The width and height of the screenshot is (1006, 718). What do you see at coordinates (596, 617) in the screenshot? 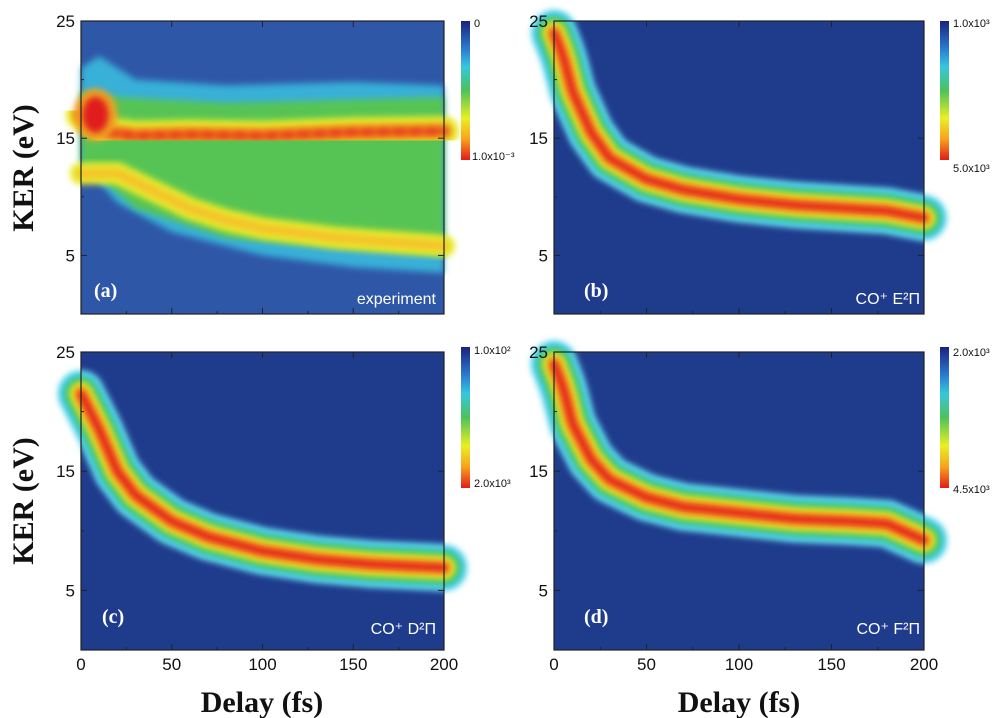
I see `panel-d-label: (d)` at bounding box center [596, 617].